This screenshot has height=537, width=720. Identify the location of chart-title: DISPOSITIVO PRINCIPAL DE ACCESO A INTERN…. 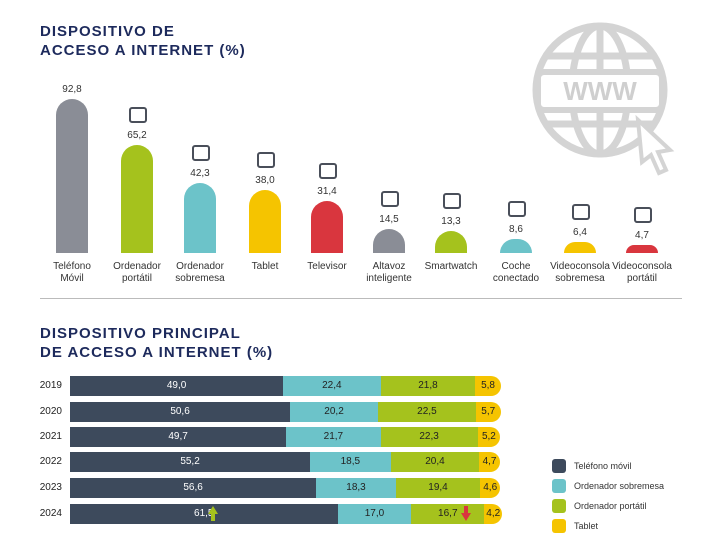
(157, 343).